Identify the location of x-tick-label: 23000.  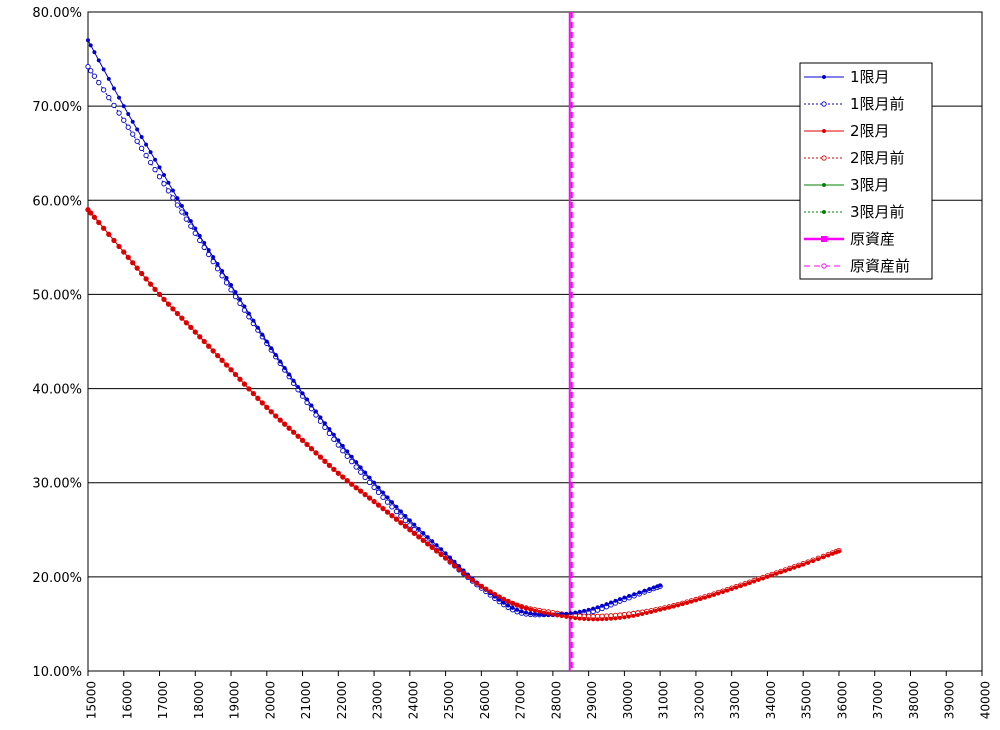
(378, 700).